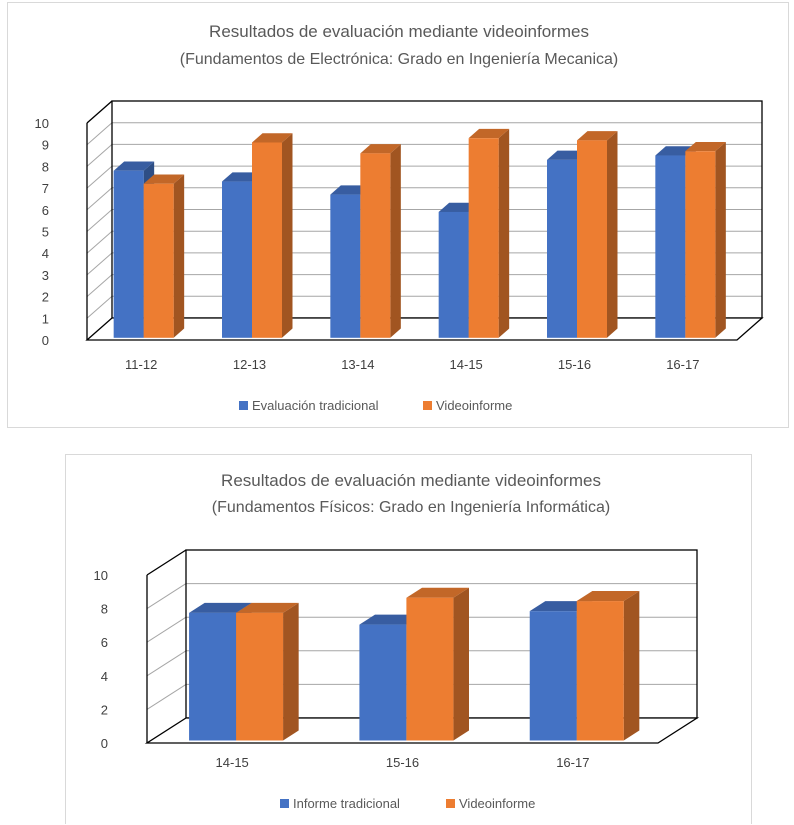 This screenshot has width=794, height=825. I want to click on legend-label-0: Informe tradicional, so click(346, 803).